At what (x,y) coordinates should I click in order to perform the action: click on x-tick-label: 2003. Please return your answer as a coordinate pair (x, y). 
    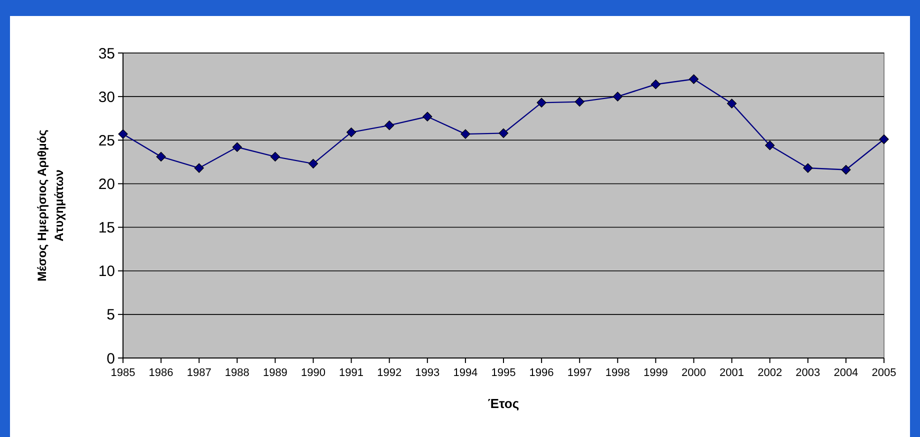
    Looking at the image, I should click on (808, 373).